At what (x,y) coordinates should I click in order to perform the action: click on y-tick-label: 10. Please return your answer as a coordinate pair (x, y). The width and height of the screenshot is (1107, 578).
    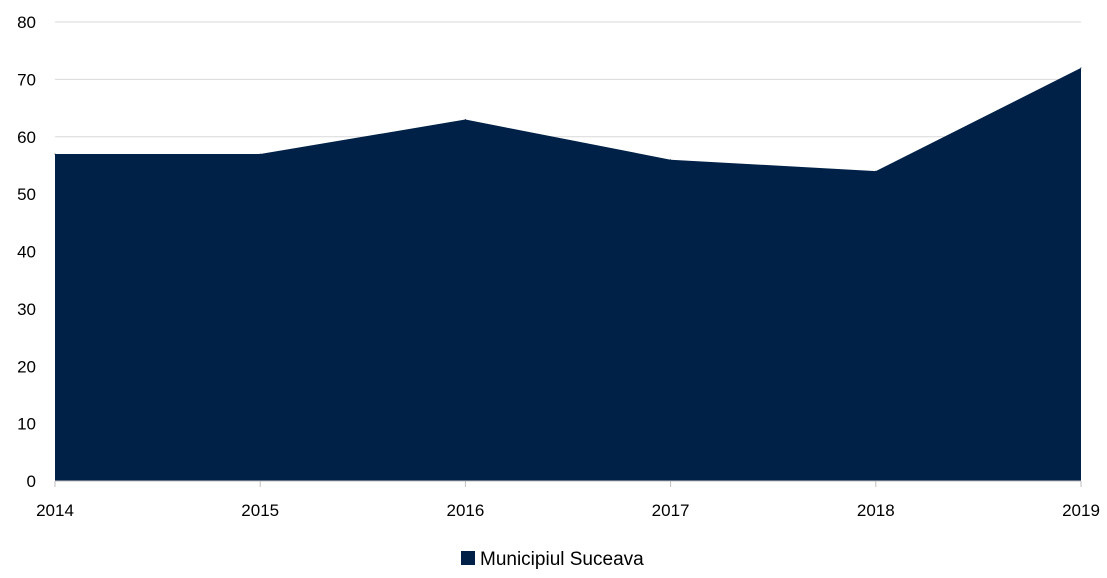
    Looking at the image, I should click on (26, 424).